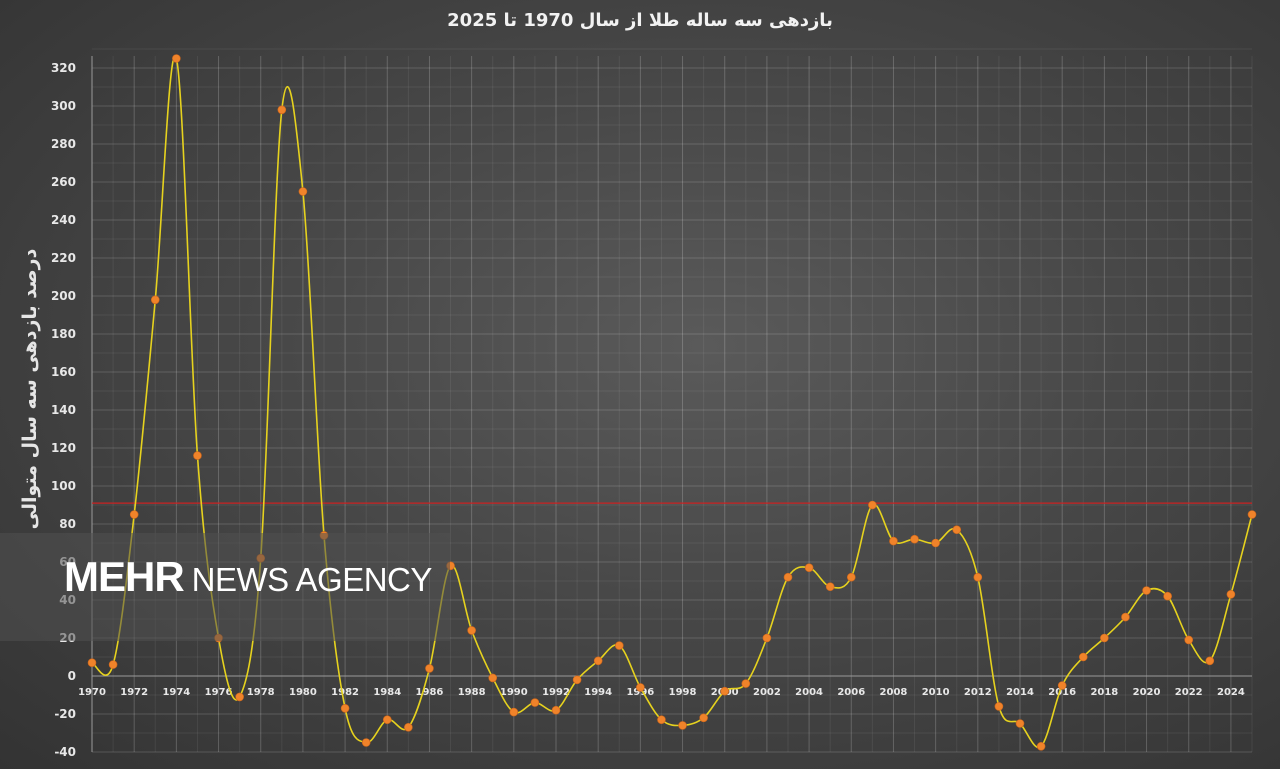 This screenshot has height=769, width=1280. What do you see at coordinates (788, 577) in the screenshot?
I see `data-point-2003` at bounding box center [788, 577].